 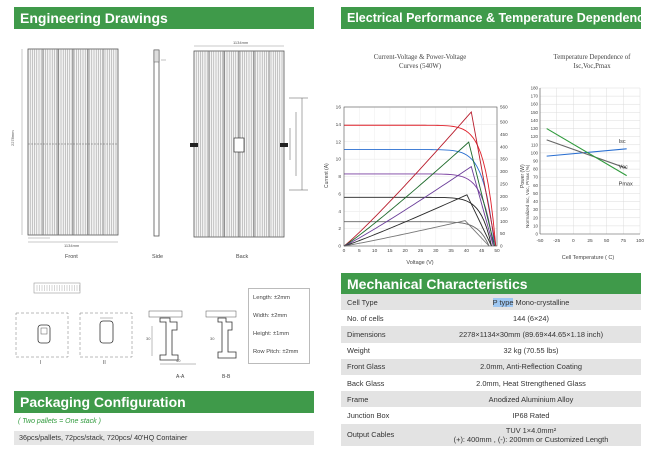 What do you see at coordinates (504, 159) in the screenshot?
I see `y-right-tick-label: 350` at bounding box center [504, 159].